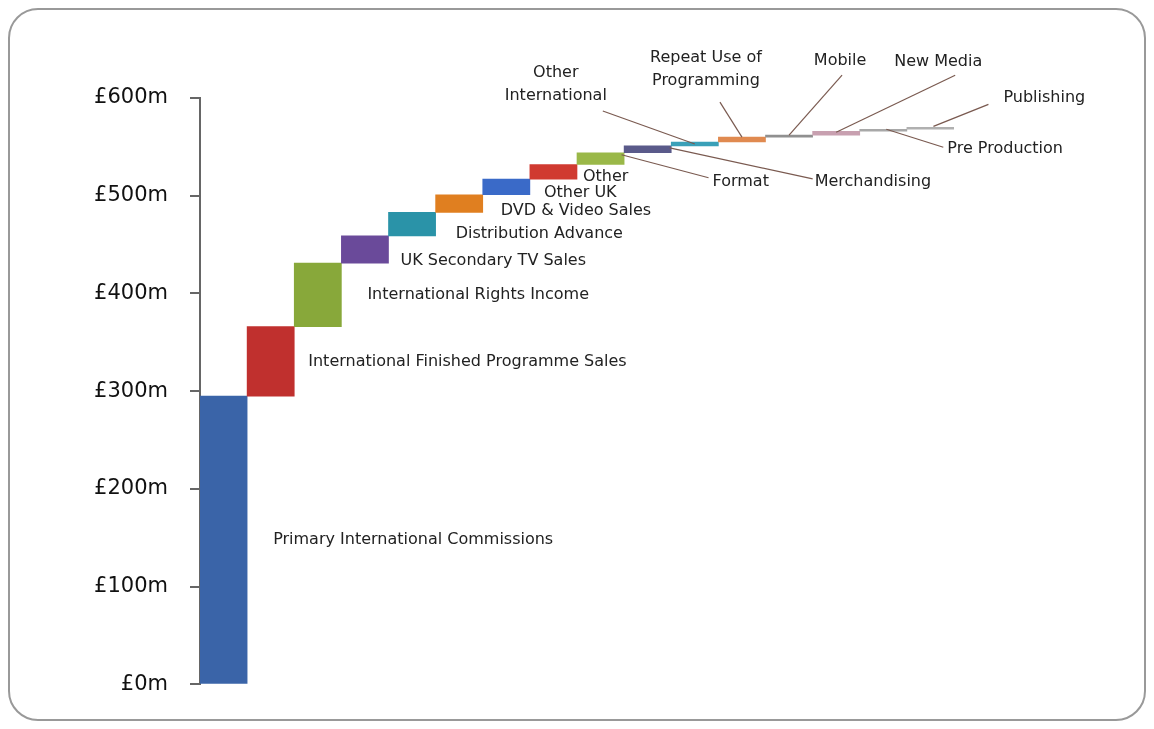  What do you see at coordinates (131, 585) in the screenshot?
I see `y-tick-label: £100m` at bounding box center [131, 585].